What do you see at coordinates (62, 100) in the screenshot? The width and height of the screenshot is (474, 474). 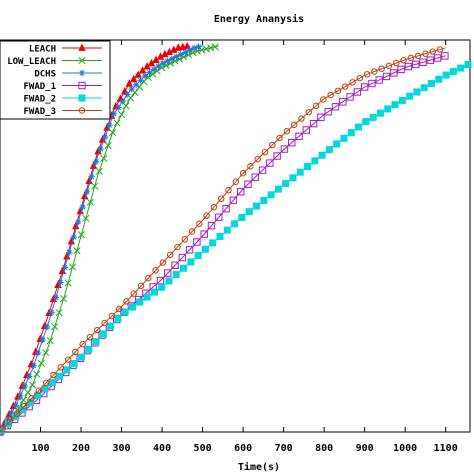 I see `legend-item: FWAD_2` at bounding box center [62, 100].